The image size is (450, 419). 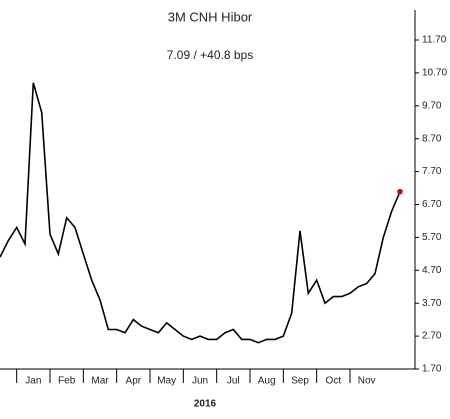 I want to click on y-tick-label: 1.70, so click(x=432, y=369).